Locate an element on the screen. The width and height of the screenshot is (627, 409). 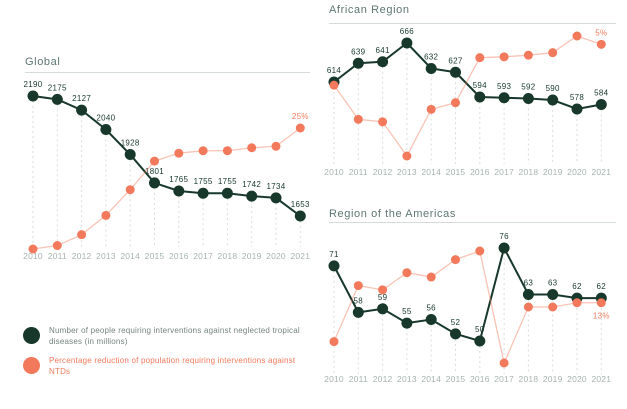
data-point-label: 55 is located at coordinates (407, 311).